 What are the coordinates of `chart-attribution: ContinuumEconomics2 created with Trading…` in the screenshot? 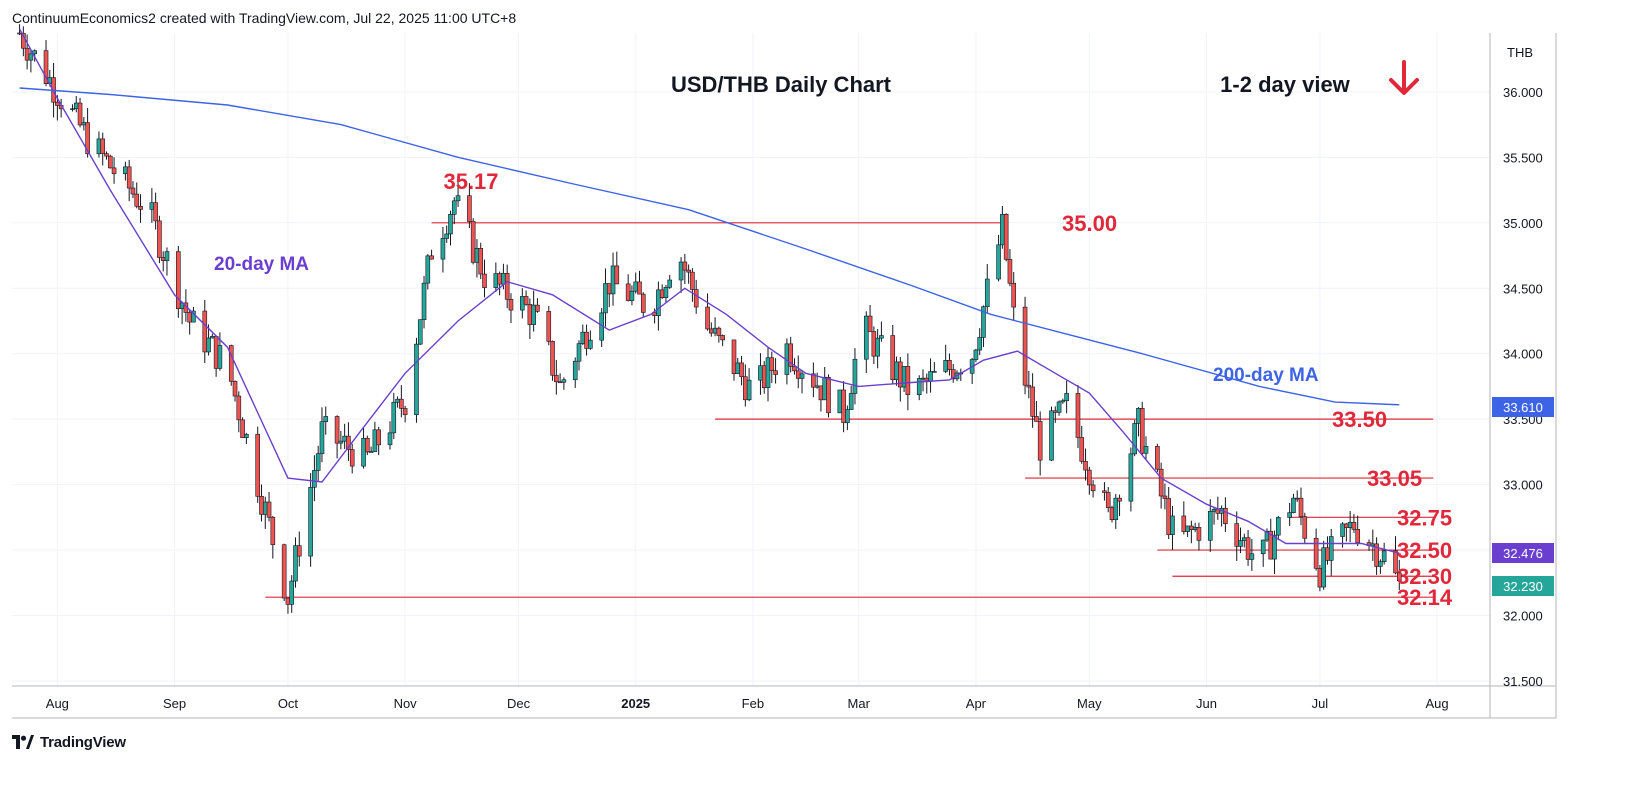 It's located at (264, 18).